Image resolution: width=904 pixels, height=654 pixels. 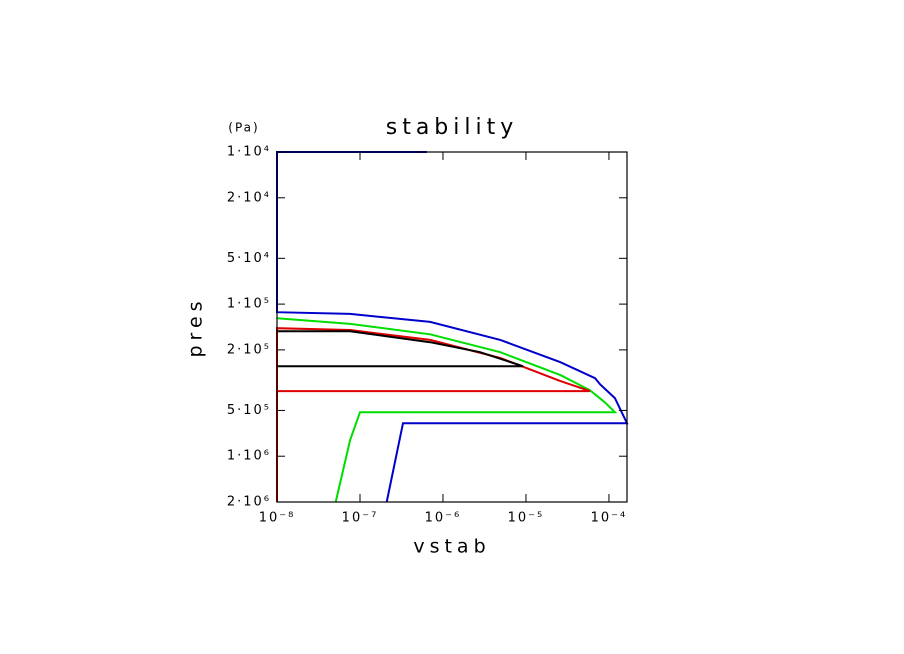 What do you see at coordinates (249, 258) in the screenshot?
I see `y-tick-label: 5·10⁴` at bounding box center [249, 258].